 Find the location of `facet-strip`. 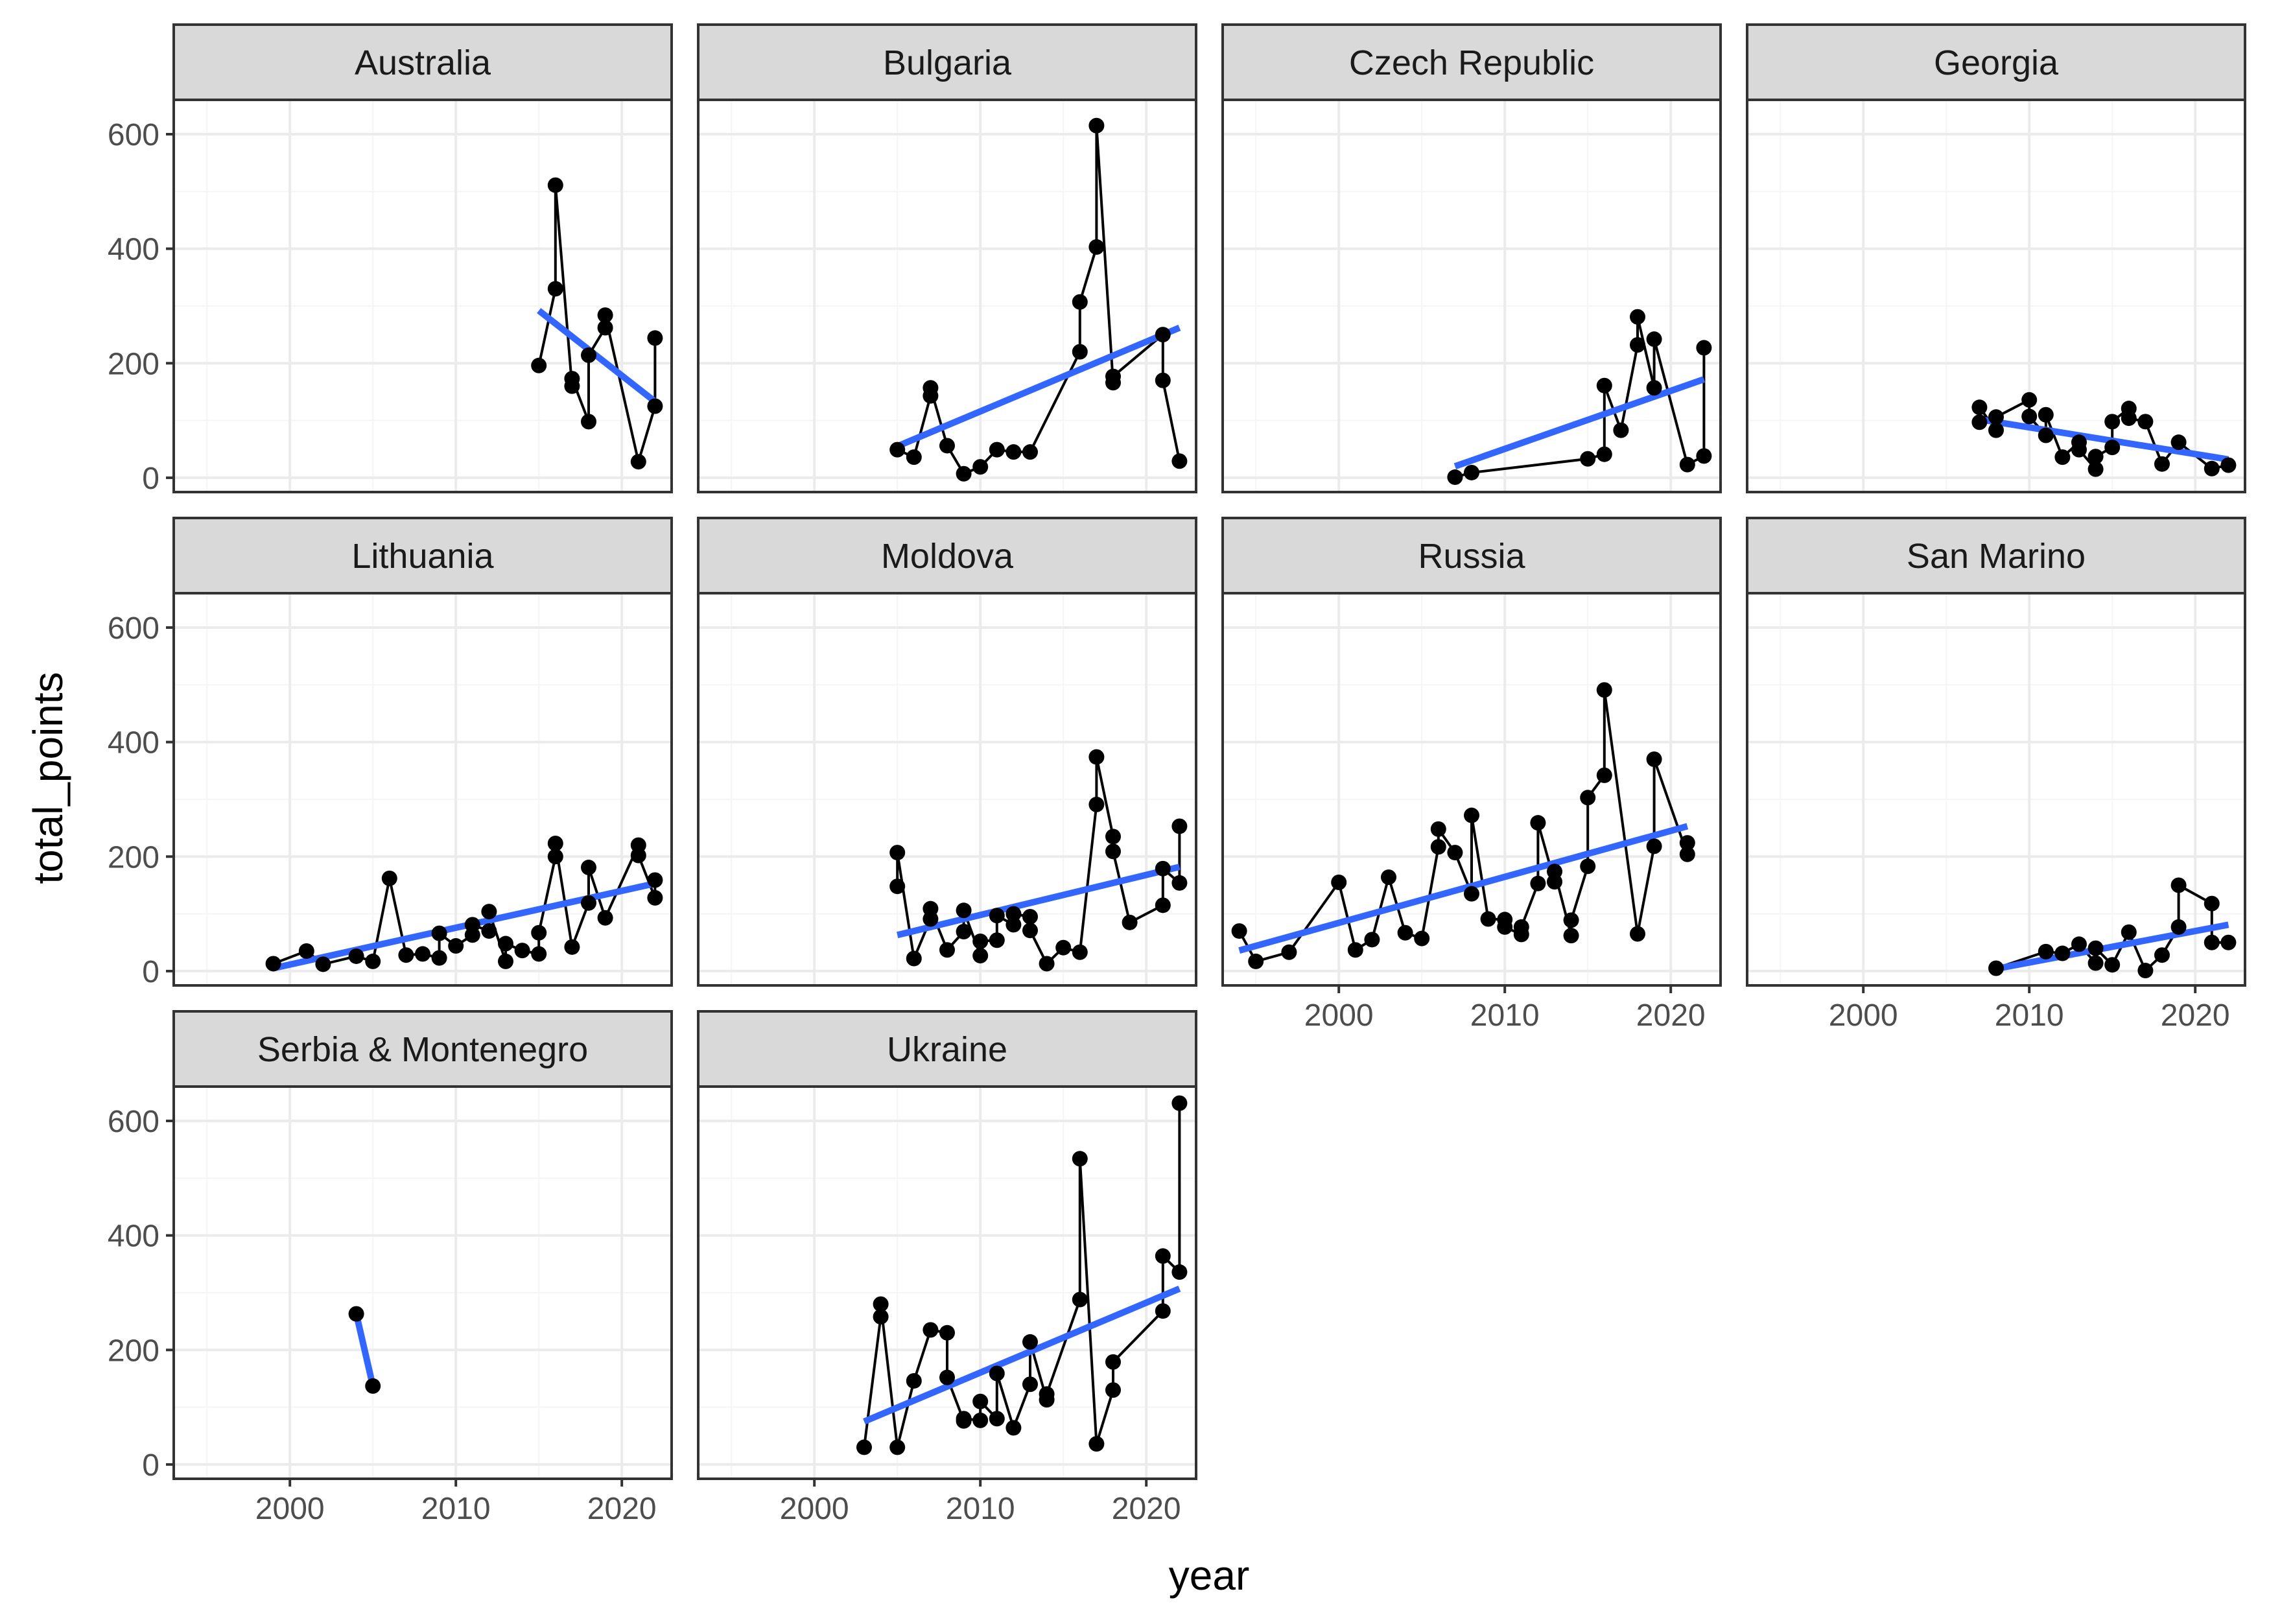

facet-strip is located at coordinates (1471, 62).